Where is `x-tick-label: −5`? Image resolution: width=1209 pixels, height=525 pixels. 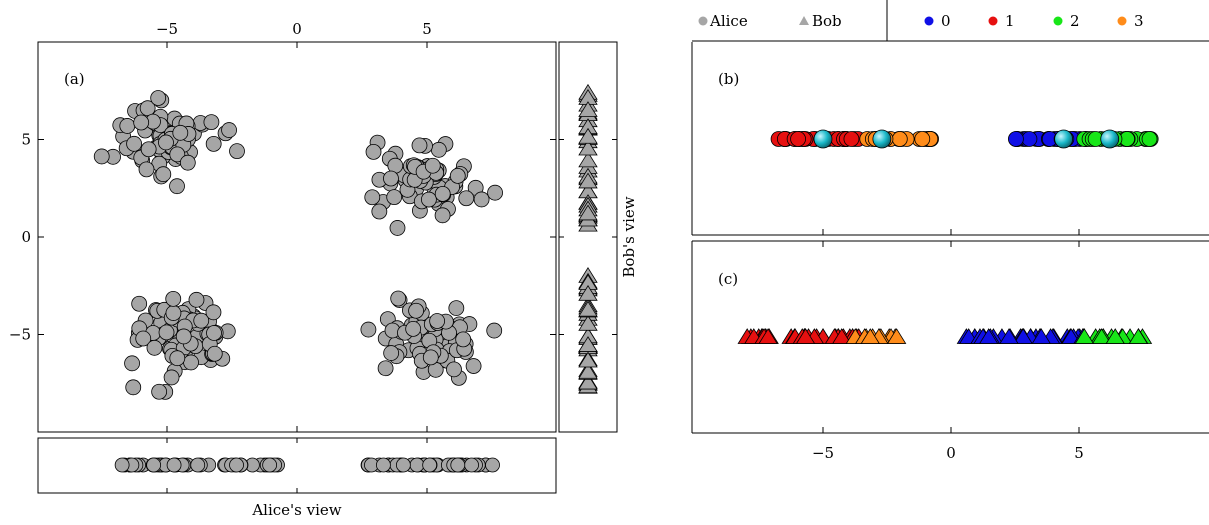 x-tick-label: −5 is located at coordinates (823, 453).